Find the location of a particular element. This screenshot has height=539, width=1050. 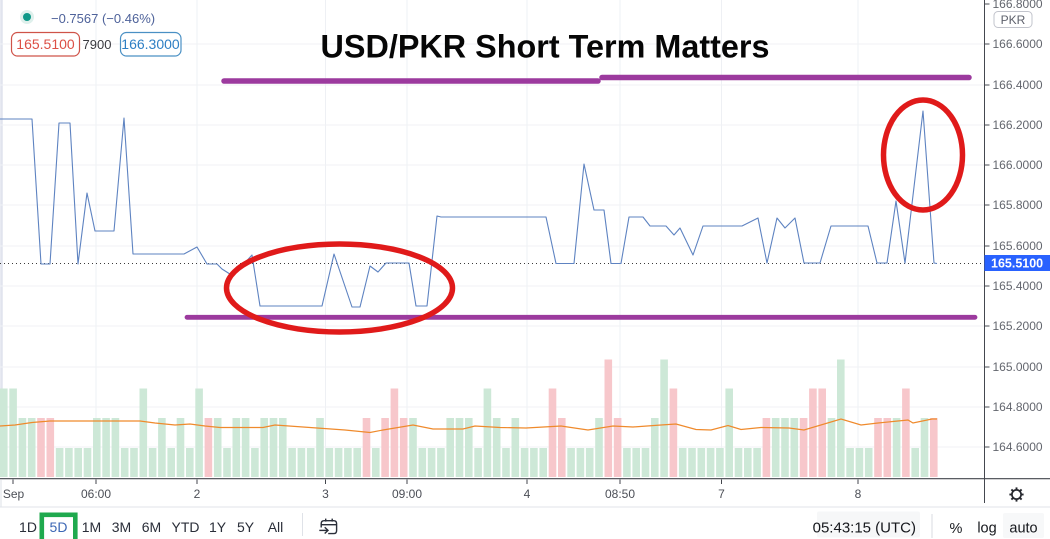

svg-text: 164.8000 is located at coordinates (1018, 407).